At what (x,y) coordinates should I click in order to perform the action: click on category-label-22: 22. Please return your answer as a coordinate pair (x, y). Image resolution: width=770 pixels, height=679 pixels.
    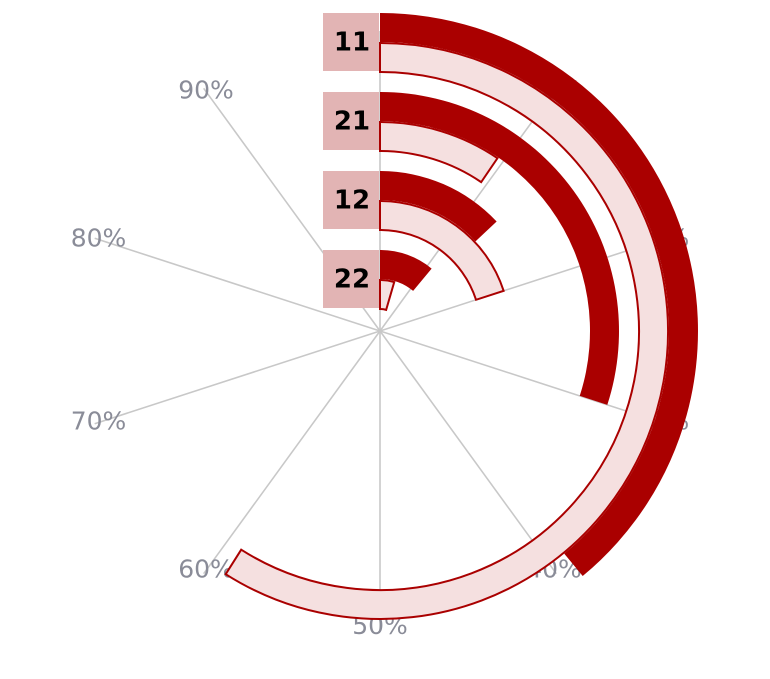
    Looking at the image, I should click on (352, 280).